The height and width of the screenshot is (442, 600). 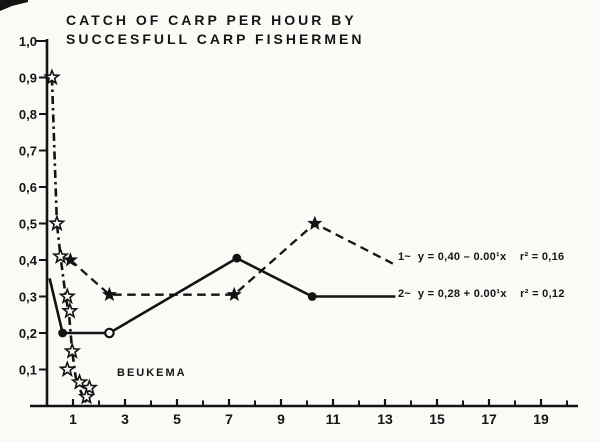 What do you see at coordinates (109, 333) in the screenshot?
I see `series-fishermen-2-open-dot-marker` at bounding box center [109, 333].